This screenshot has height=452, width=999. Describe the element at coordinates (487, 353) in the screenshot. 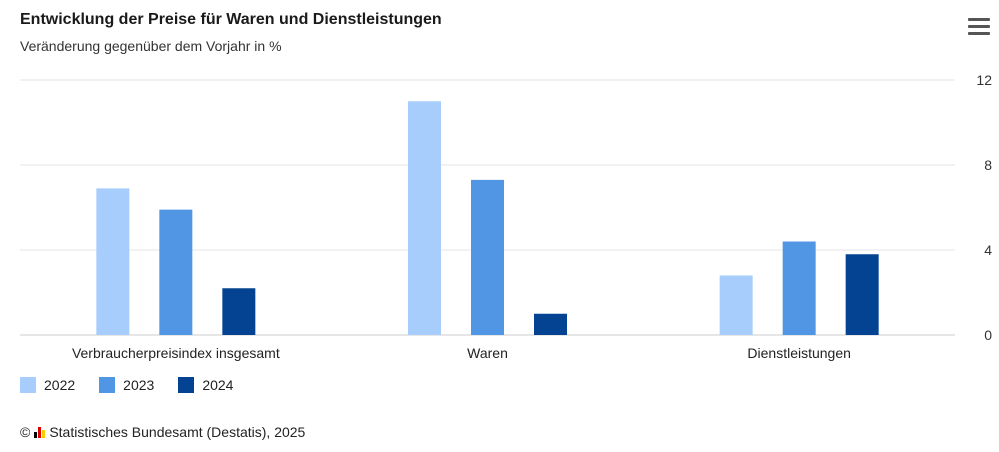

I see `x-tick-label: Waren` at that location.